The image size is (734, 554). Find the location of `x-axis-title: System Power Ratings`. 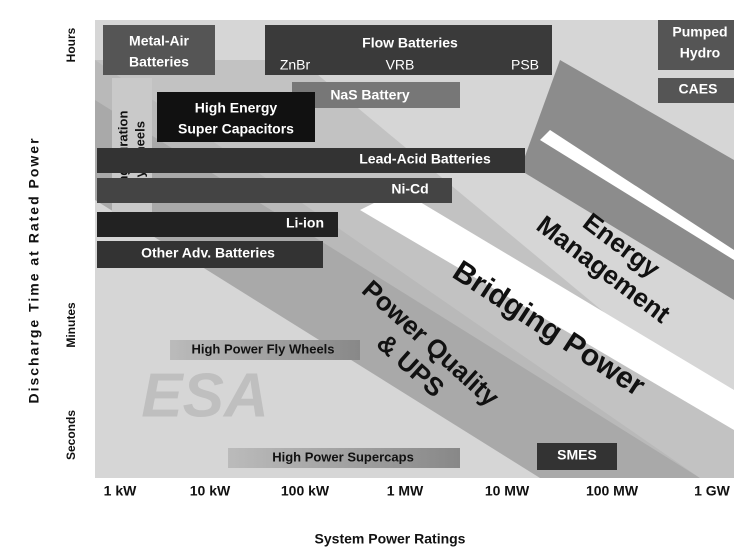

x-axis-title: System Power Ratings is located at coordinates (390, 539).